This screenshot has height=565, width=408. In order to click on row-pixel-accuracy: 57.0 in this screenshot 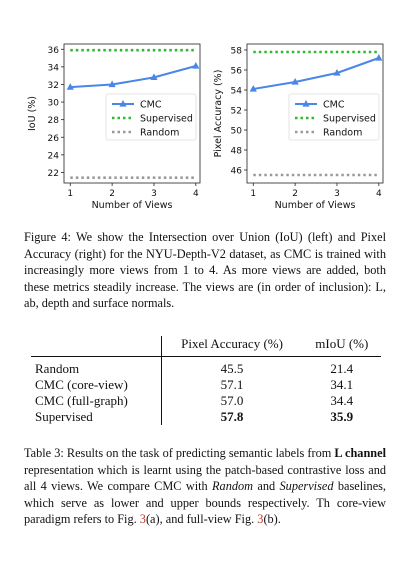, I will do `click(231, 401)`.